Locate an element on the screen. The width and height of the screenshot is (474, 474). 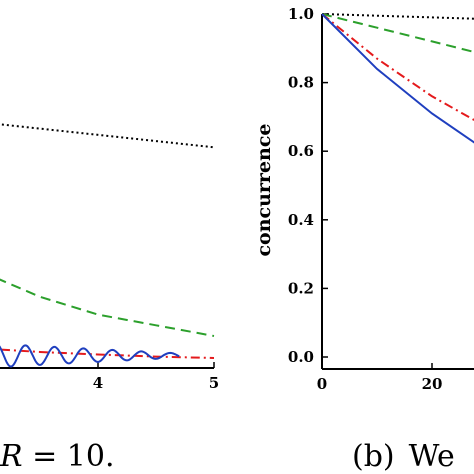
panel-b-y-tick-label: 0.0 is located at coordinates (301, 357).